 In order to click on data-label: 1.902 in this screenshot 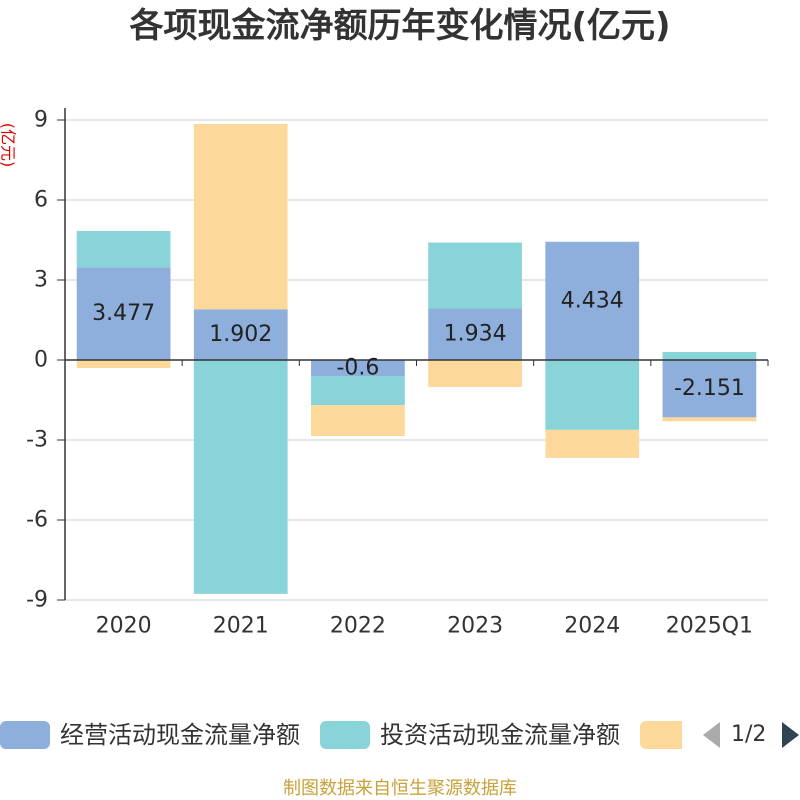, I will do `click(240, 334)`.